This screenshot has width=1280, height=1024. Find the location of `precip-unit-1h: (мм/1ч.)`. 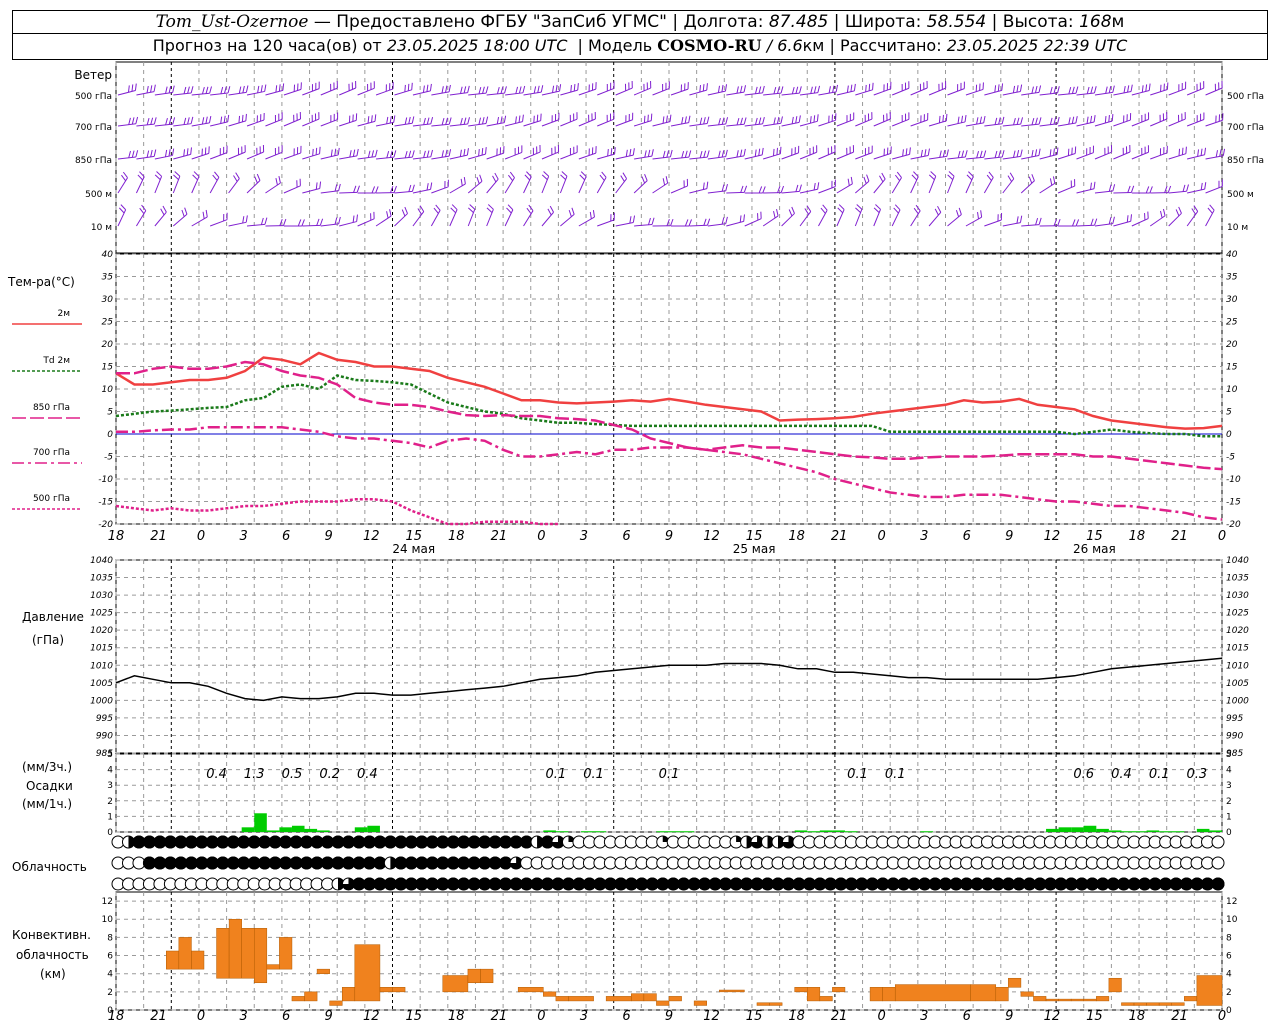

precip-unit-1h: (мм/1ч.) is located at coordinates (47, 804).